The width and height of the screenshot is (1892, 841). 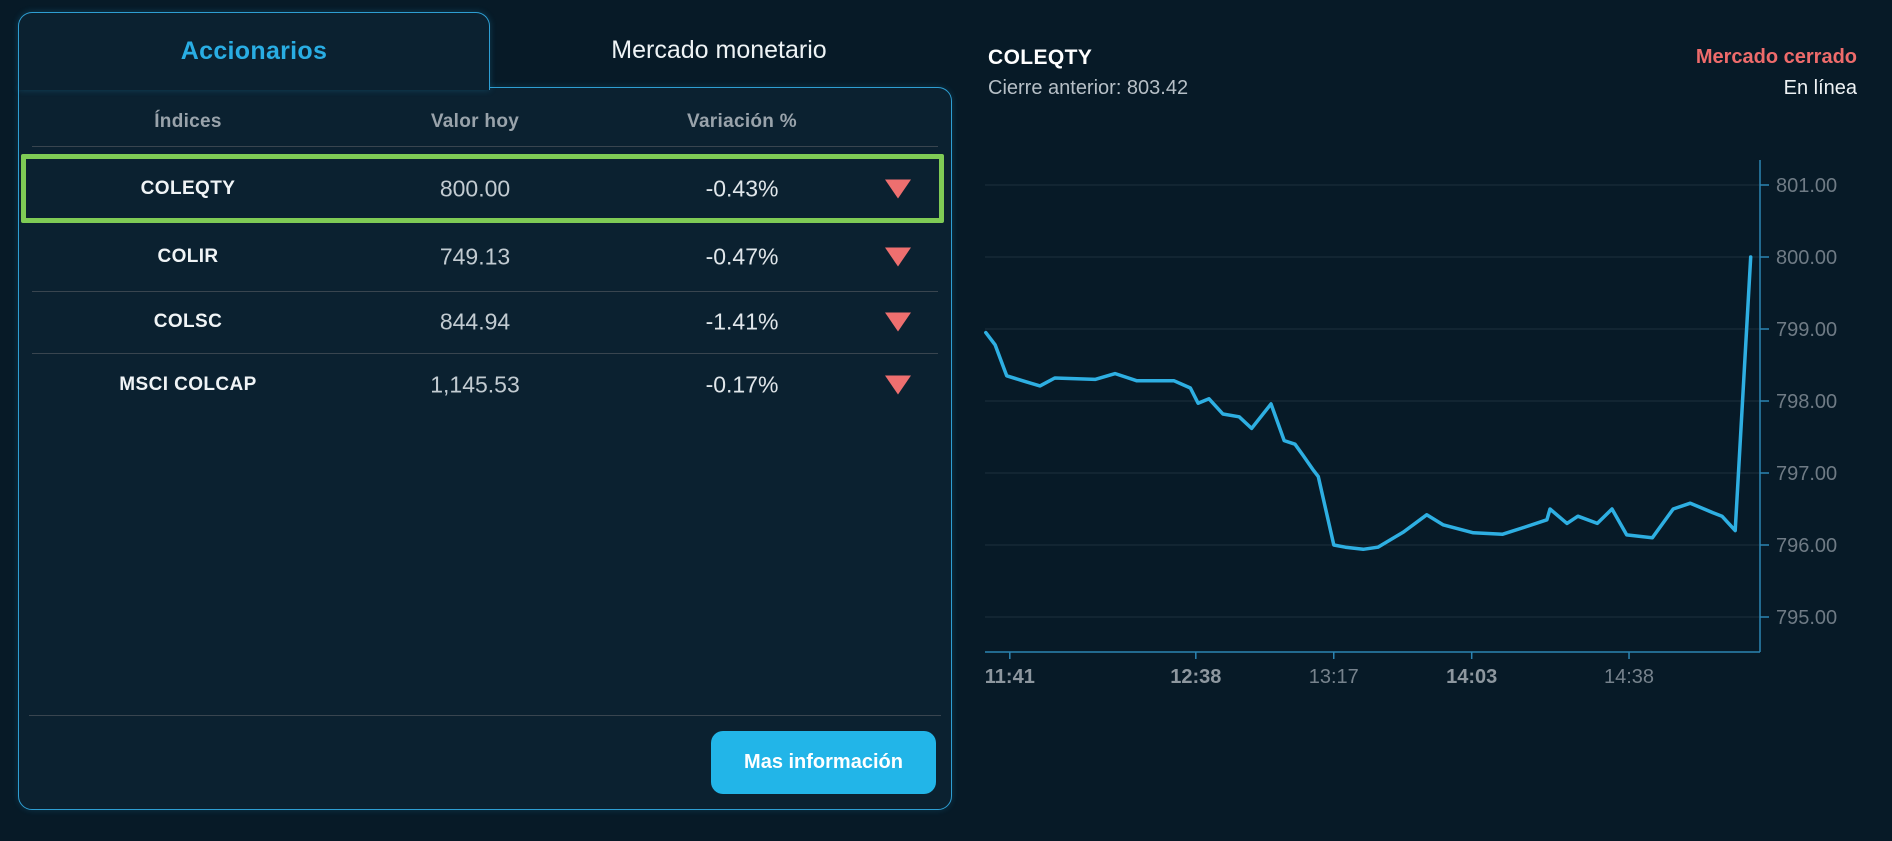 What do you see at coordinates (823, 762) in the screenshot?
I see `more-info-button: Mas información` at bounding box center [823, 762].